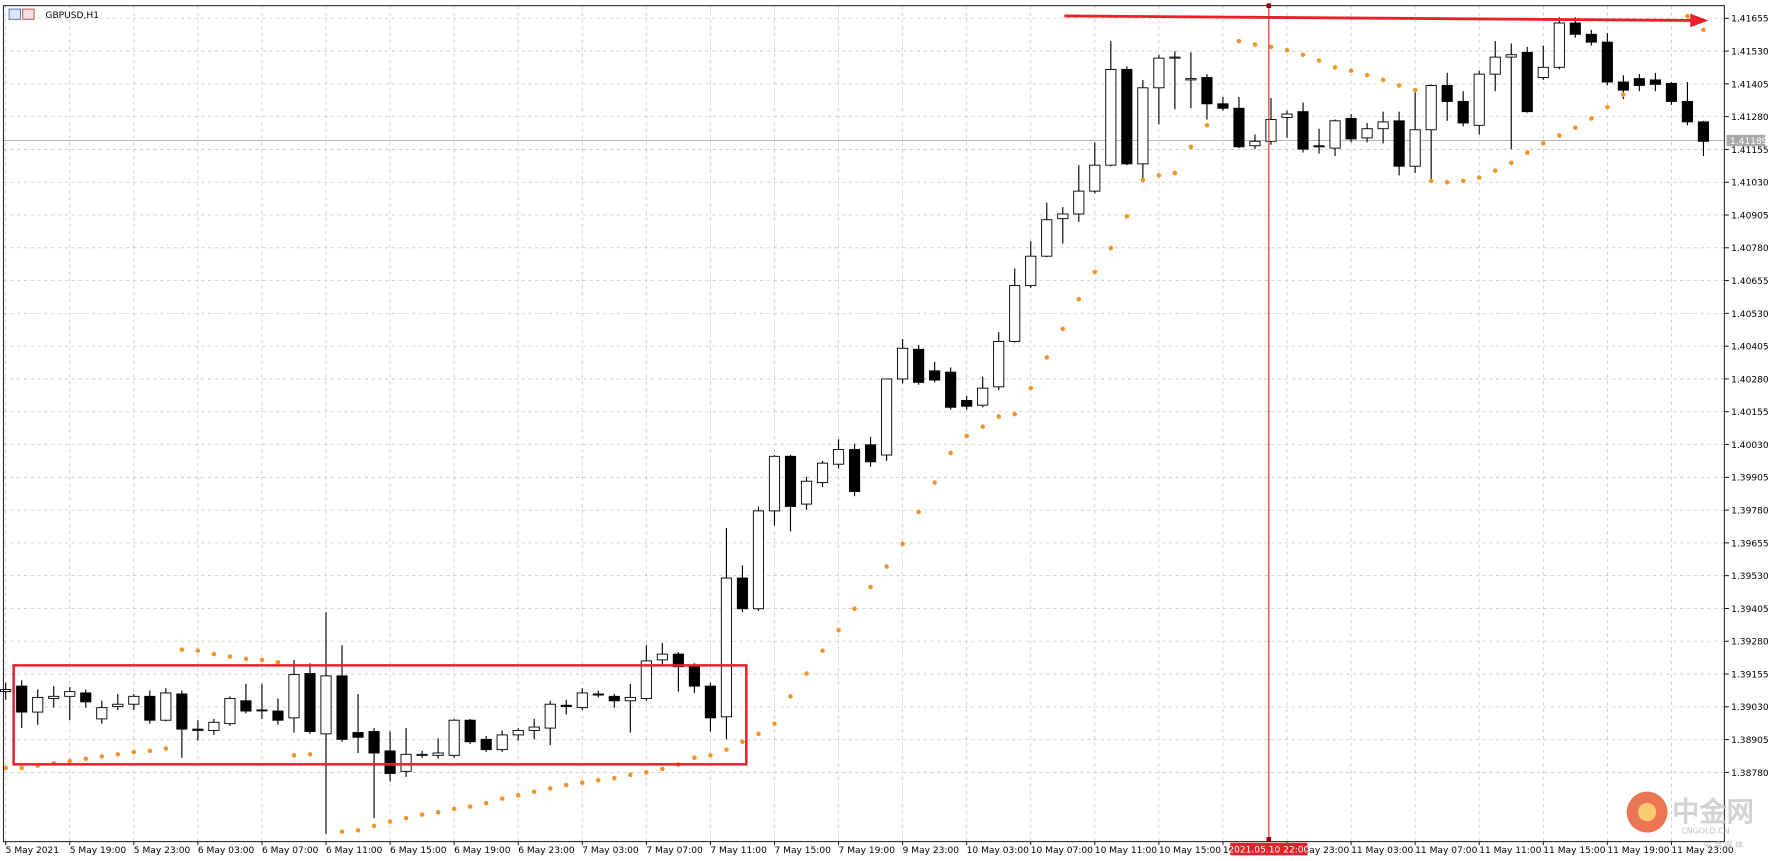  What do you see at coordinates (1750, 413) in the screenshot?
I see `y-tick-label: 1.40155` at bounding box center [1750, 413].